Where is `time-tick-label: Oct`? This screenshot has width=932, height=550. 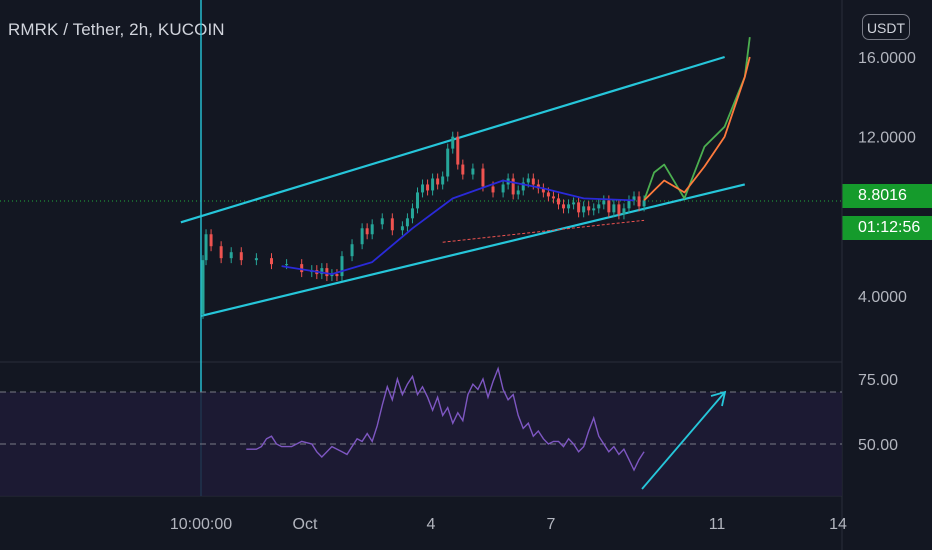 time-tick-label: Oct is located at coordinates (305, 524).